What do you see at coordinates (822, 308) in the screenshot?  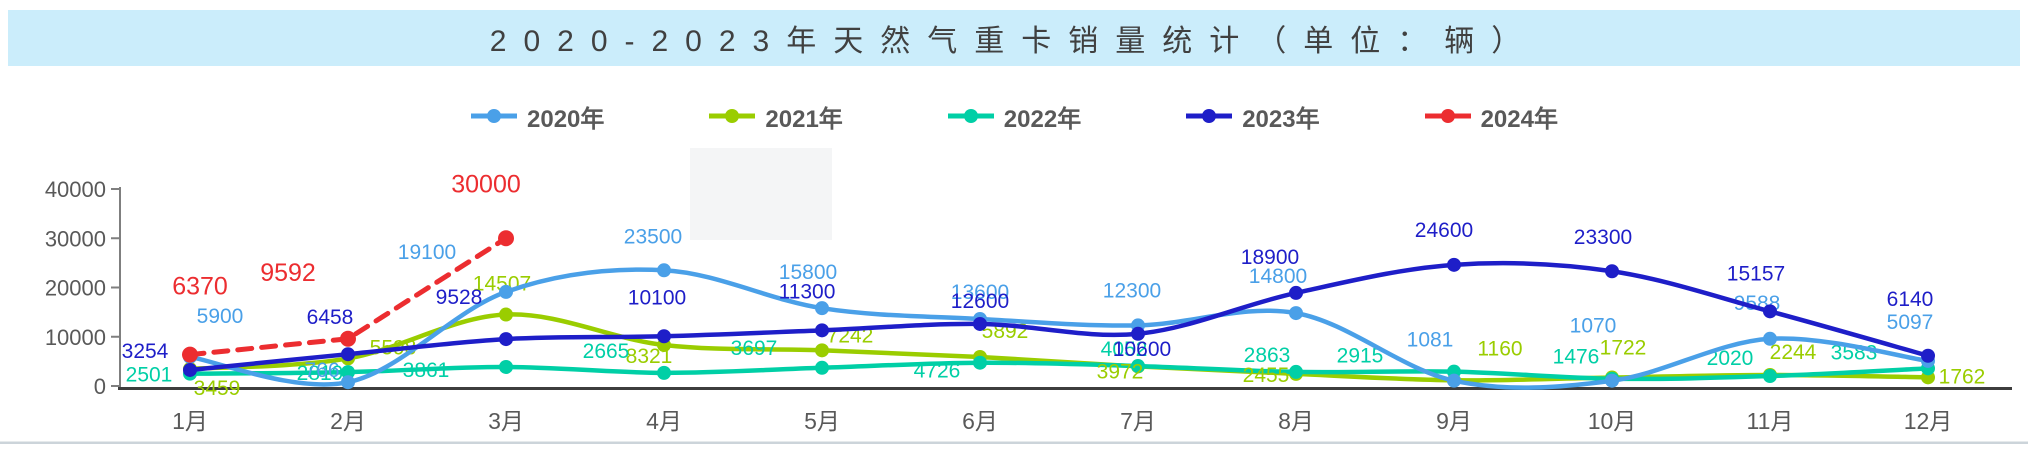 I see `data-point-2020年-5月` at bounding box center [822, 308].